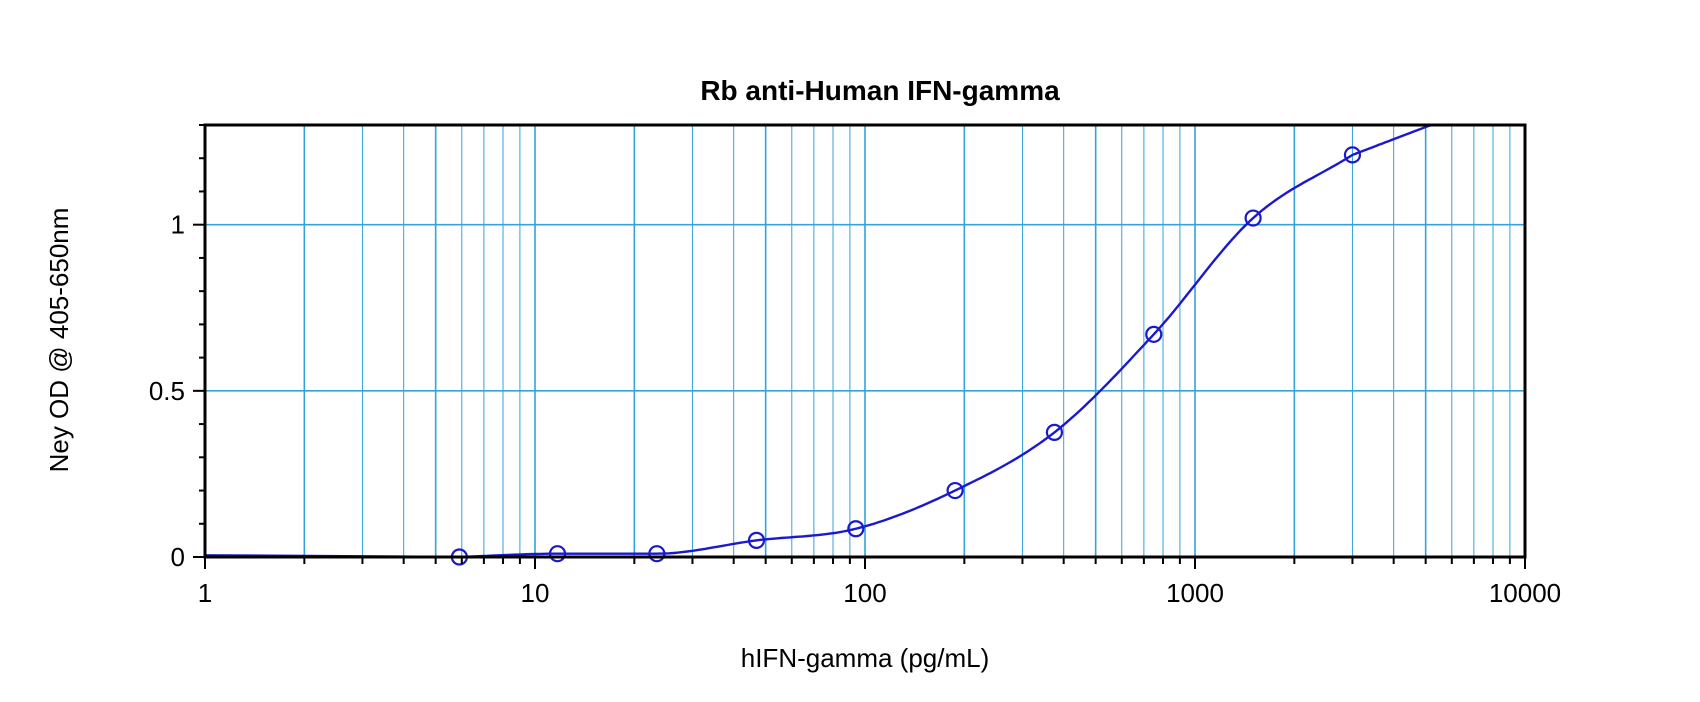  Describe the element at coordinates (178, 557) in the screenshot. I see `y-tick-label: 0` at that location.